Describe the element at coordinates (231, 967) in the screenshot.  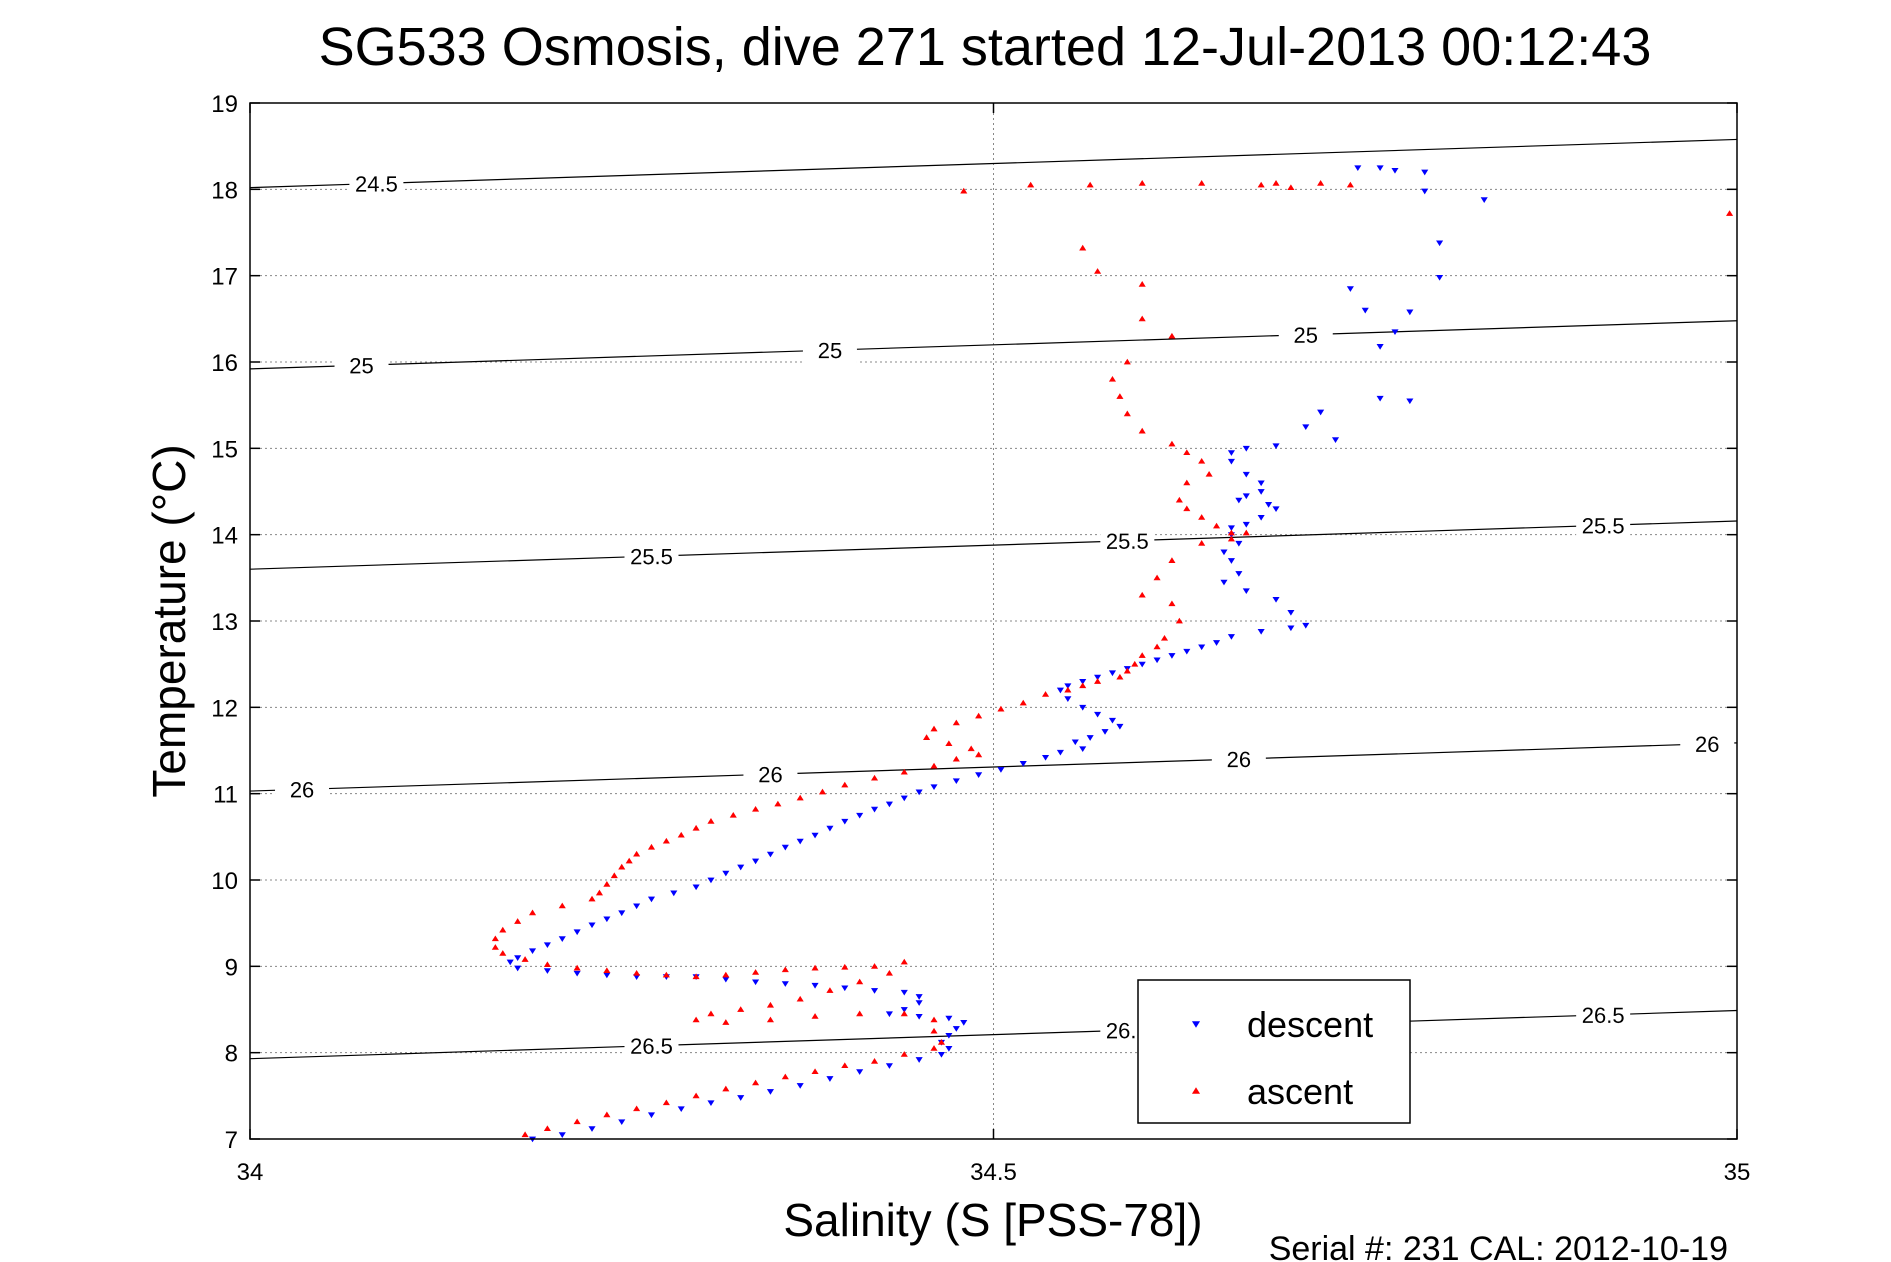
I see `y-tick-label: 9` at that location.